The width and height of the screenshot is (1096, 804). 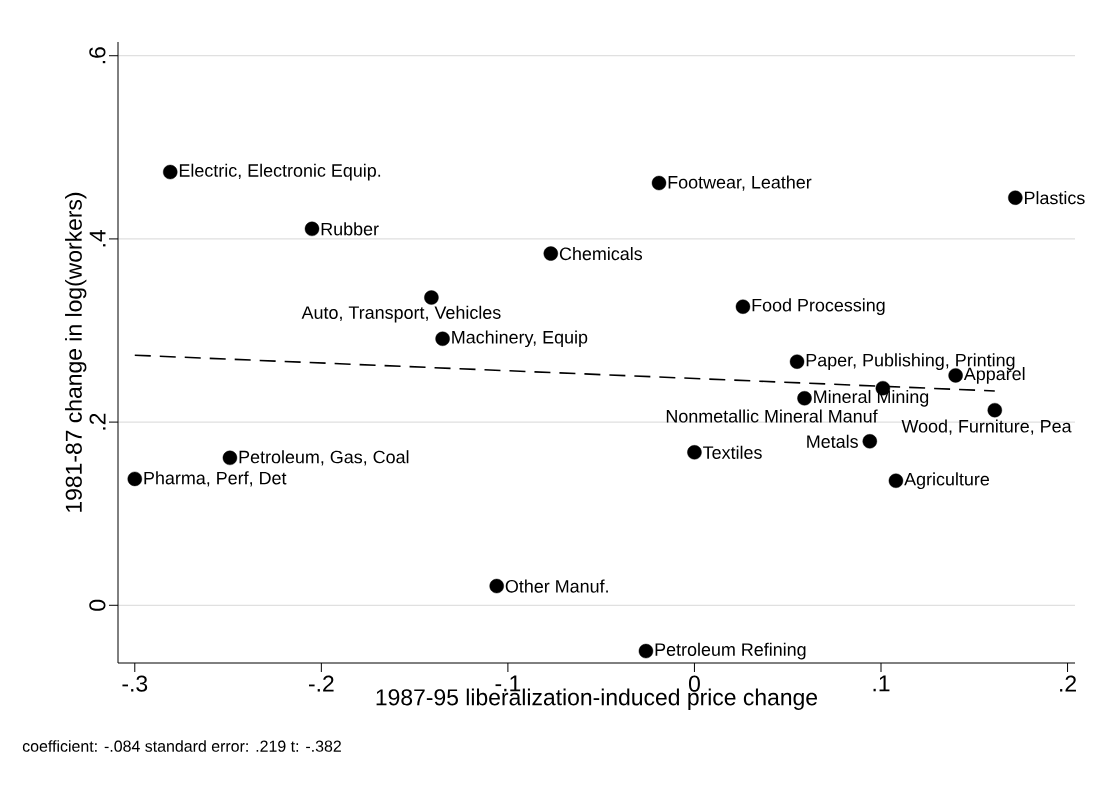 I want to click on annotation: Food Processing, so click(x=818, y=307).